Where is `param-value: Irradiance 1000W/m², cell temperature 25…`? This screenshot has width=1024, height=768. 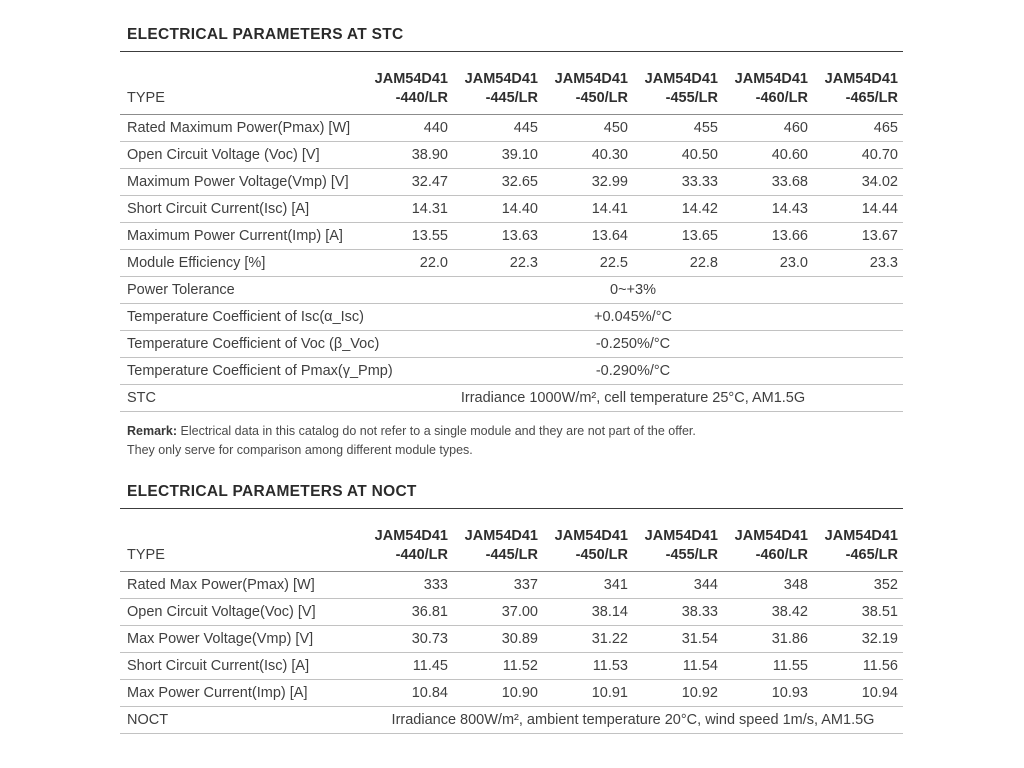
param-value: Irradiance 1000W/m², cell temperature 25… is located at coordinates (633, 398).